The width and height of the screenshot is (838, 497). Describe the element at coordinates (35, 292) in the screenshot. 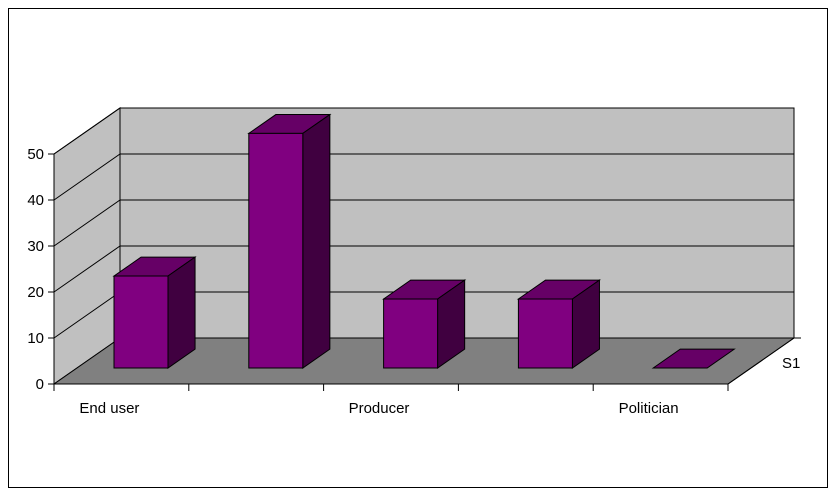

I see `y-tick-label: 20` at that location.